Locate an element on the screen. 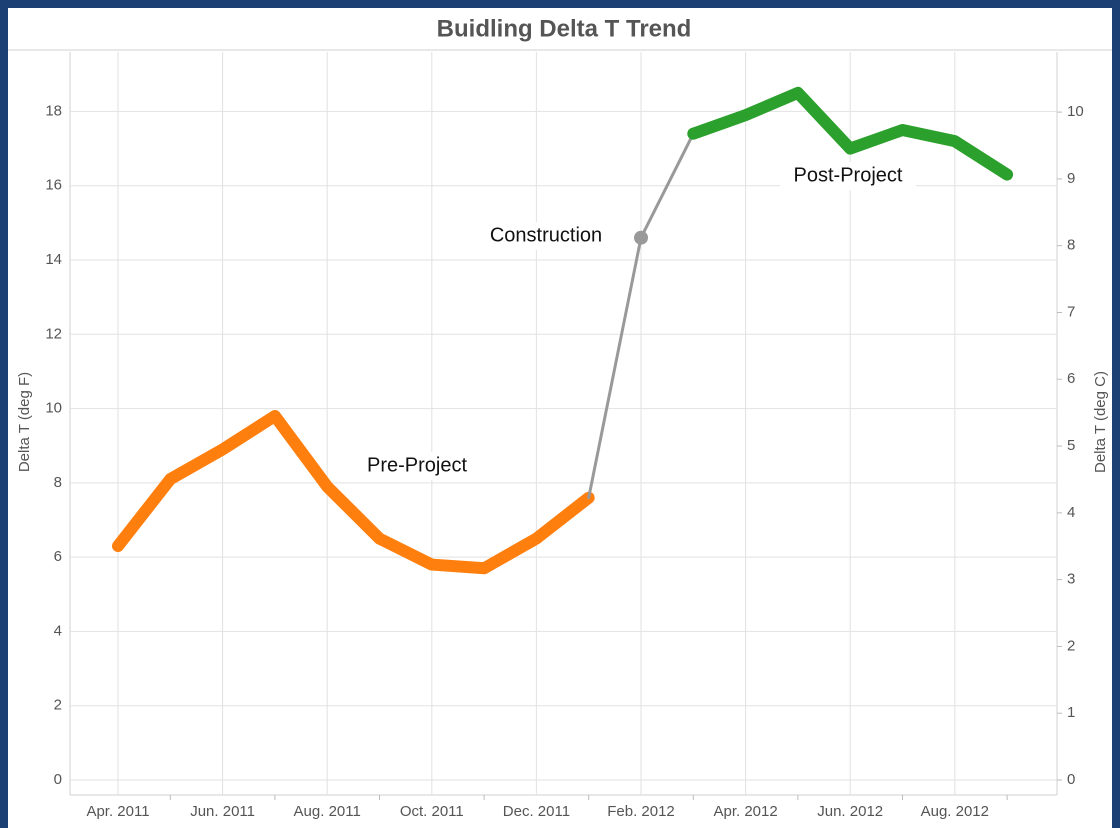 The width and height of the screenshot is (1120, 828). y-axis-label: Delta T (deg F) is located at coordinates (24, 422).